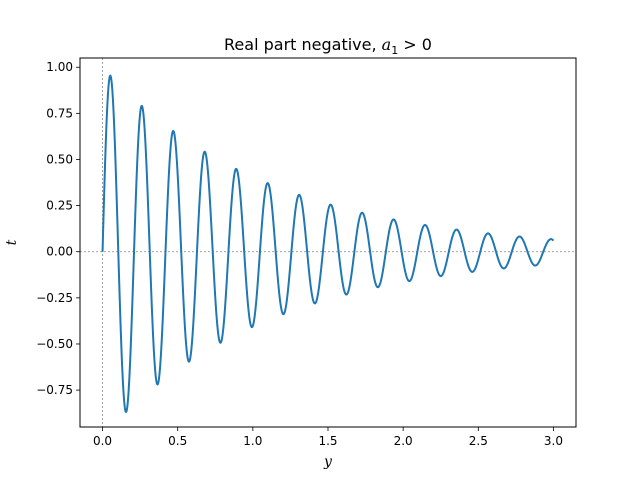  Describe the element at coordinates (102, 441) in the screenshot. I see `x-tick-label: 0.0` at that location.